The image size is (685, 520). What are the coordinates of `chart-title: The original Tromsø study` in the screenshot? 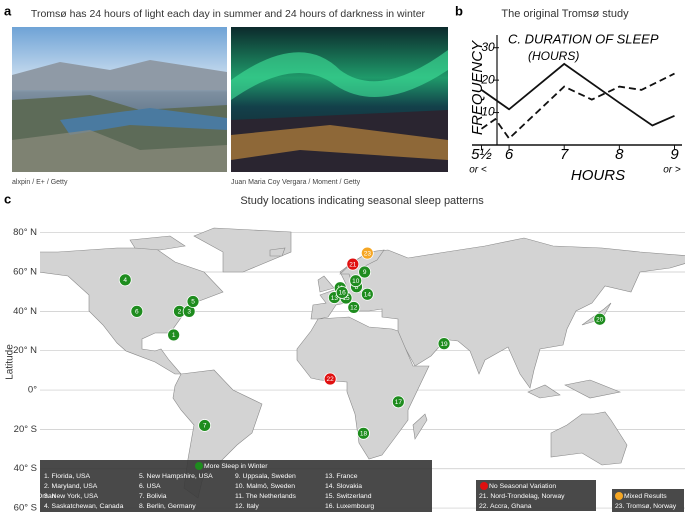 It's located at (565, 14).